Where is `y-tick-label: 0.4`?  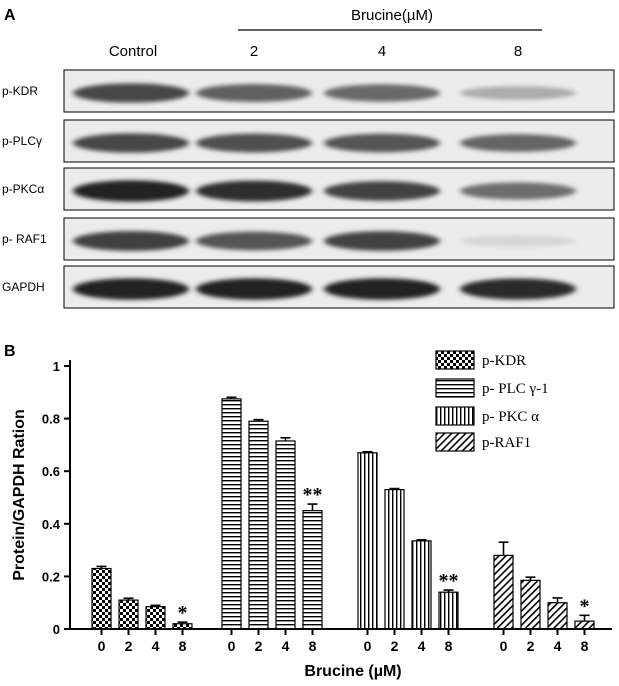 y-tick-label: 0.4 is located at coordinates (51, 524).